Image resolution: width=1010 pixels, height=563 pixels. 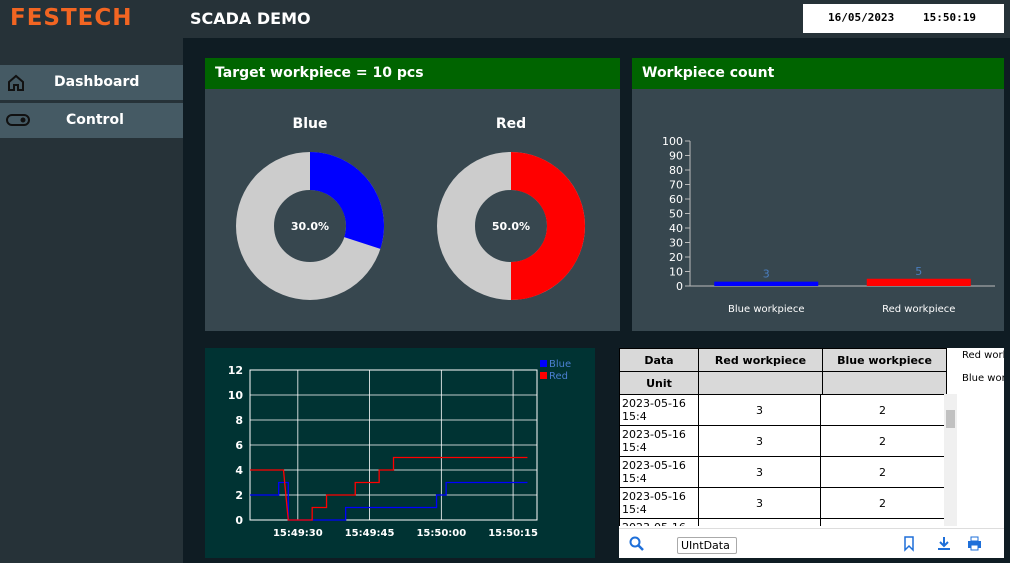 What do you see at coordinates (944, 544) in the screenshot?
I see `download-icon` at bounding box center [944, 544].